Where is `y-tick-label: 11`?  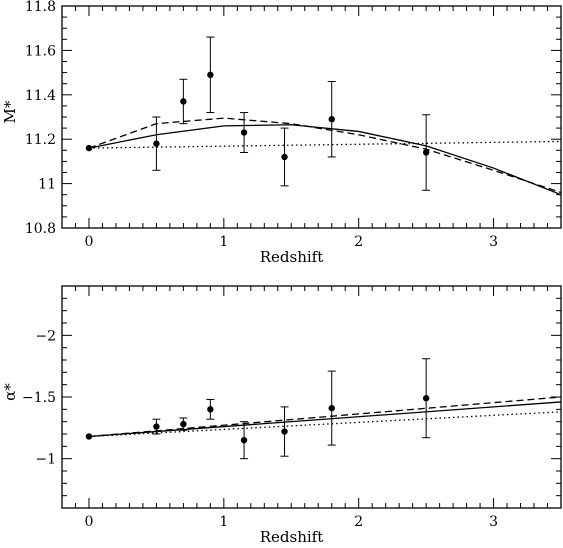
y-tick-label: 11 is located at coordinates (47, 185).